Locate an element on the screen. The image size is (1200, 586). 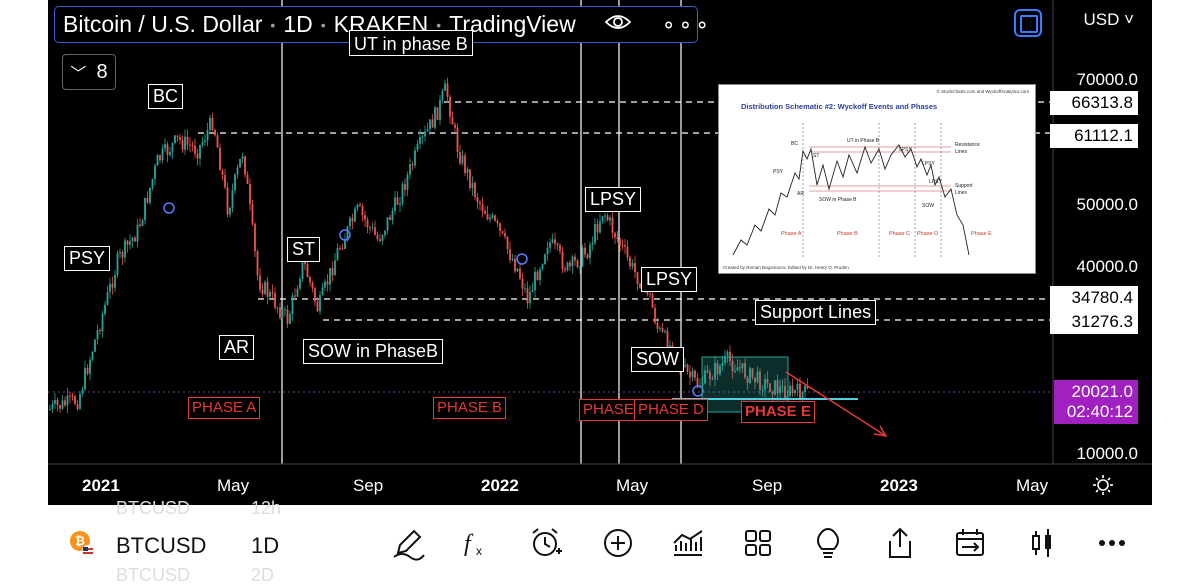
annotation-ut-phase-b: UT in phase B is located at coordinates (411, 43).